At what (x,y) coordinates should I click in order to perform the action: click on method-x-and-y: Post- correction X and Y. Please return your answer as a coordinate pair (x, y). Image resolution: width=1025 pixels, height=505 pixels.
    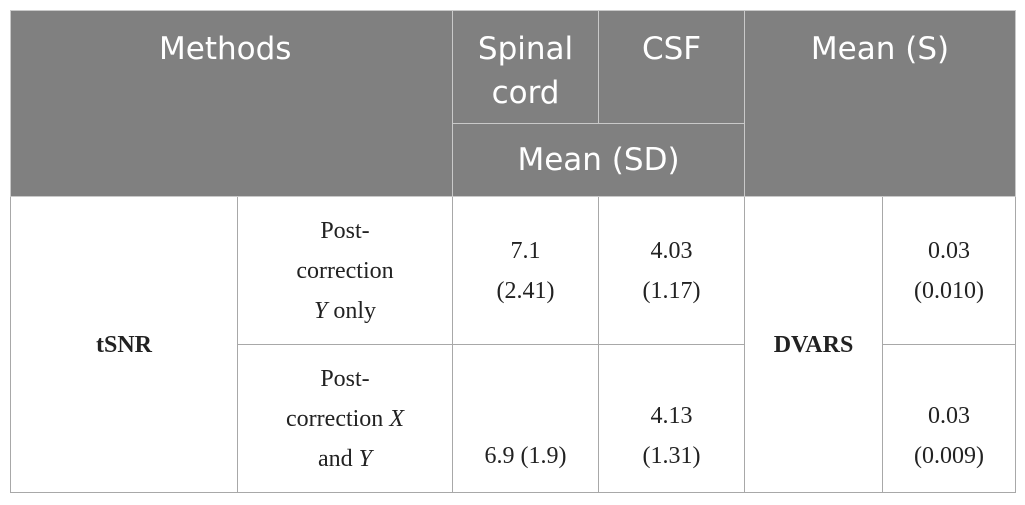
    Looking at the image, I should click on (345, 418).